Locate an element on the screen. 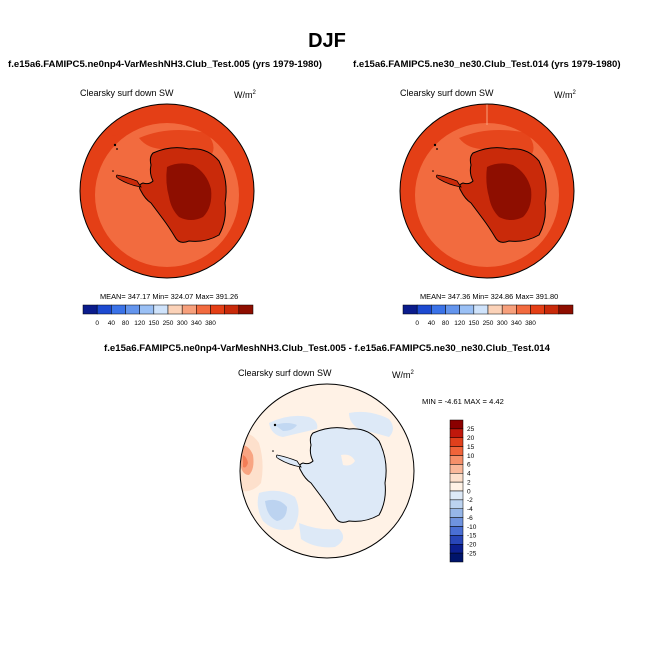 This screenshot has width=654, height=654. diff-panel-map is located at coordinates (327, 471).